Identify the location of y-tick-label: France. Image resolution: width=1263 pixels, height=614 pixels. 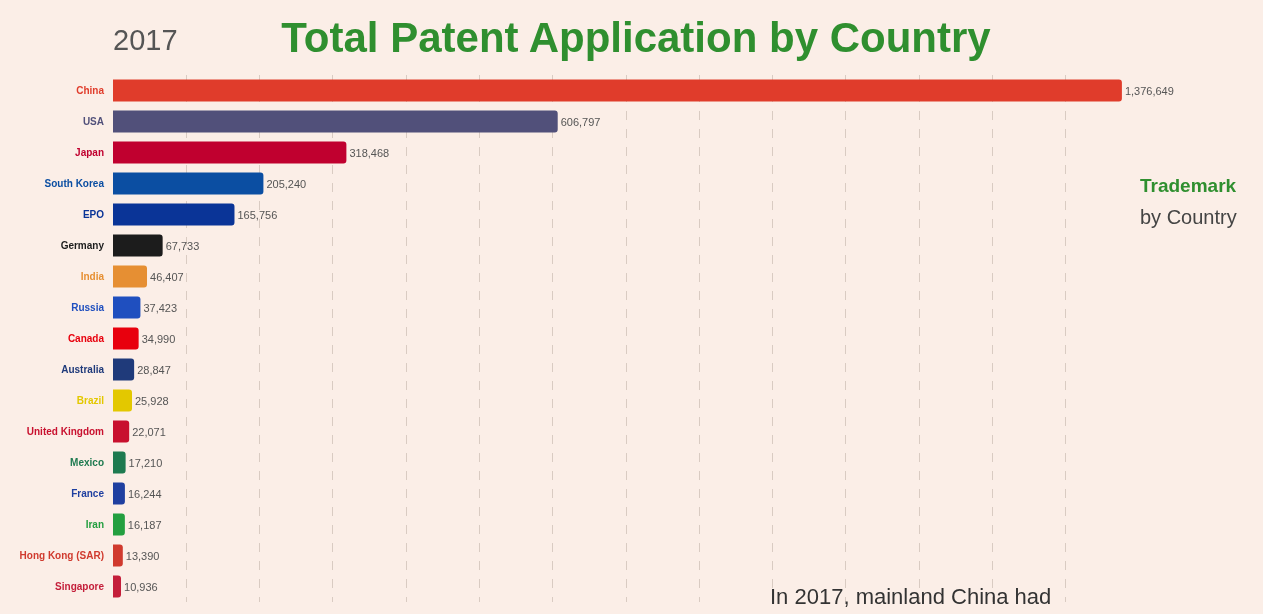
(88, 493).